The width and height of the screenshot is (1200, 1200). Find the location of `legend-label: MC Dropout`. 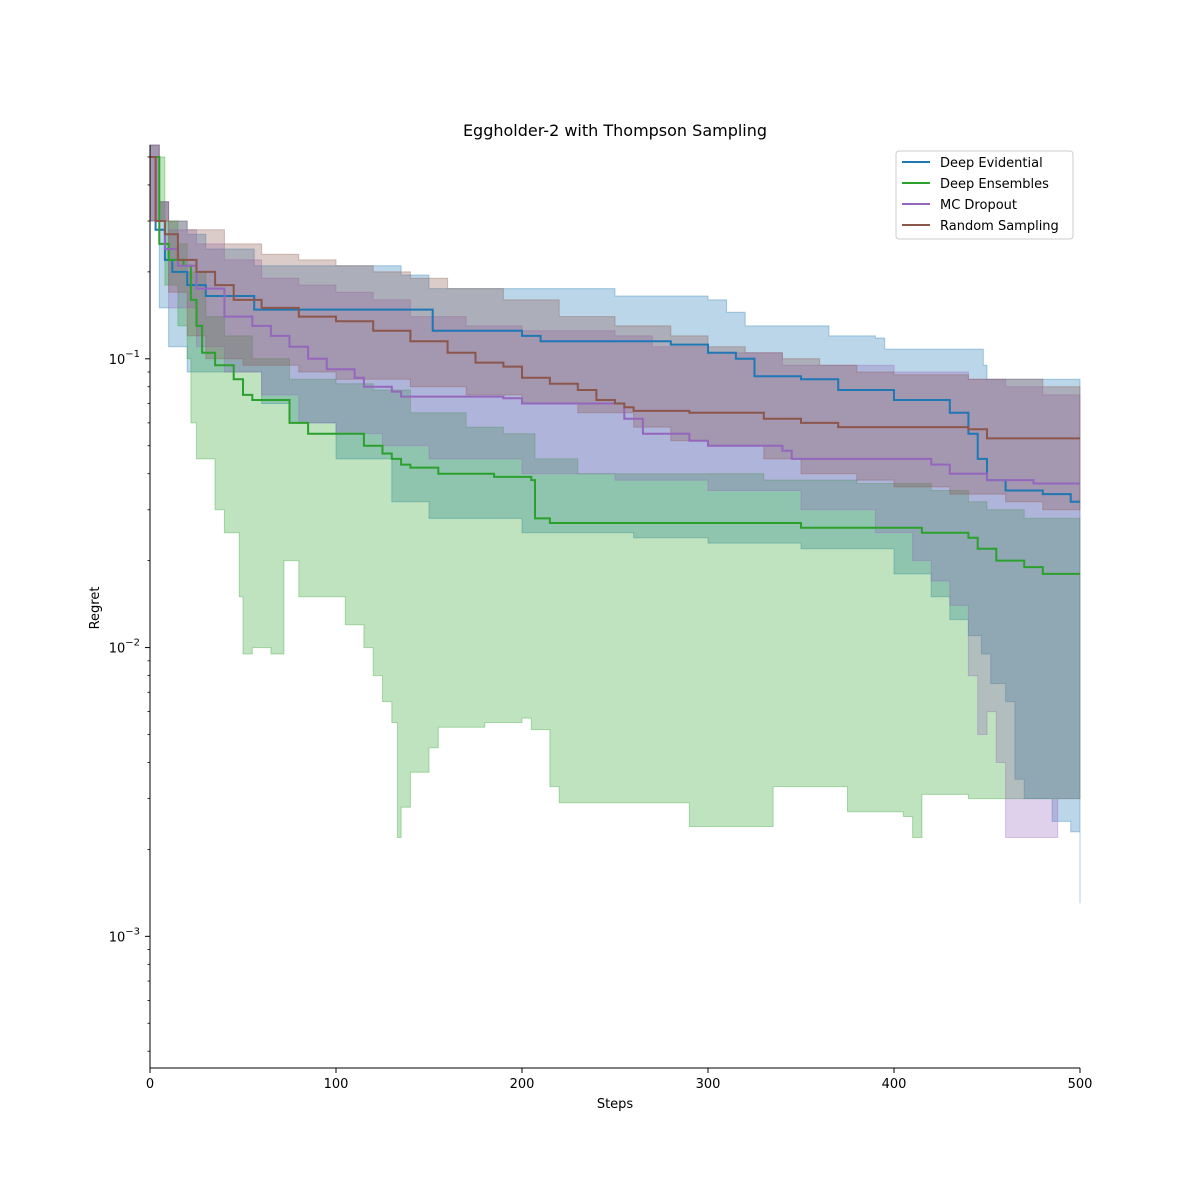

legend-label: MC Dropout is located at coordinates (978, 205).